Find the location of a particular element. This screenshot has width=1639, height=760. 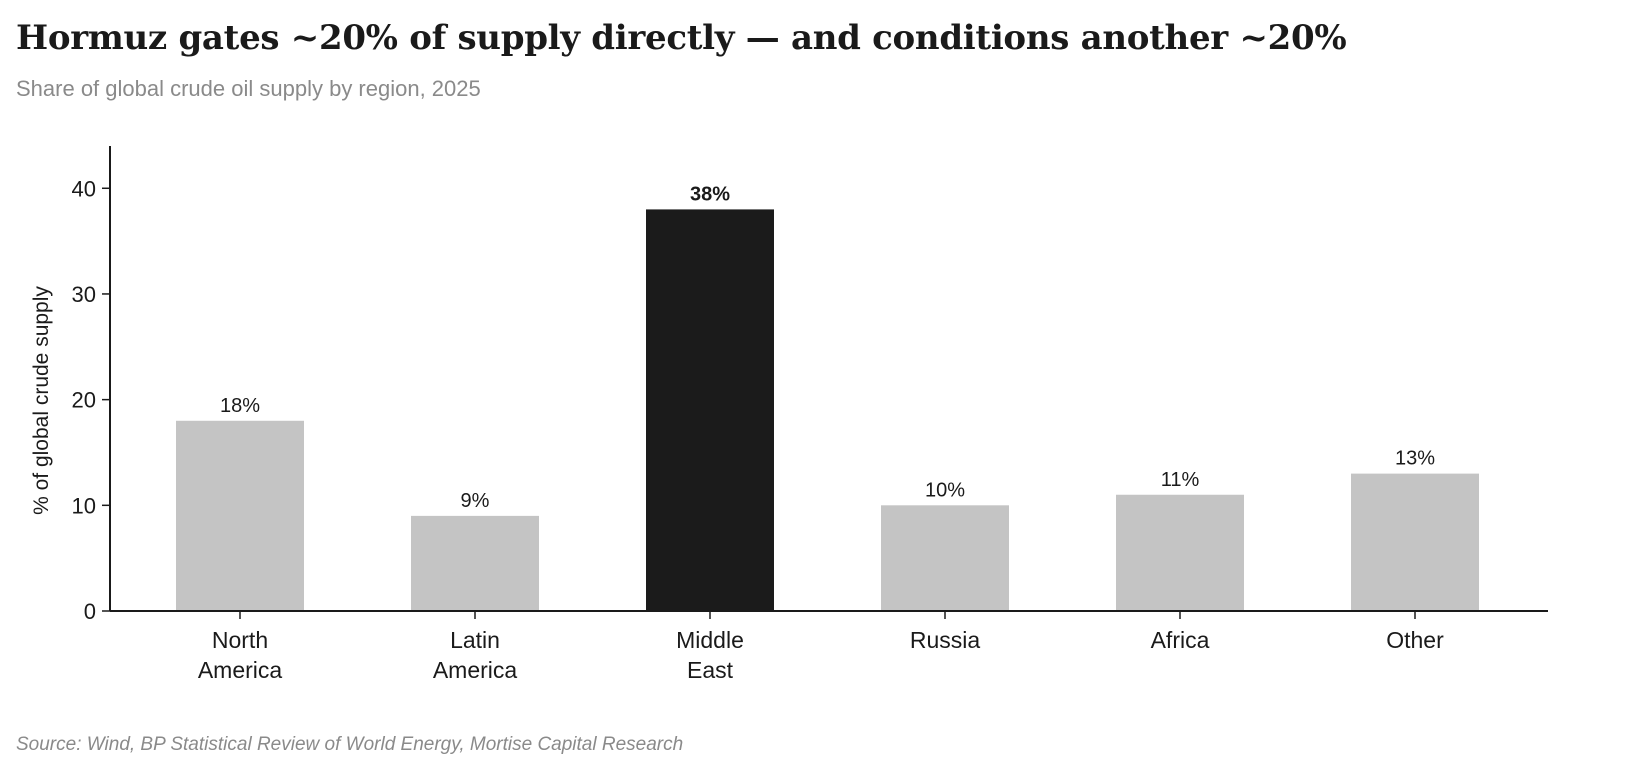

x-tick-label-line: North is located at coordinates (240, 640).